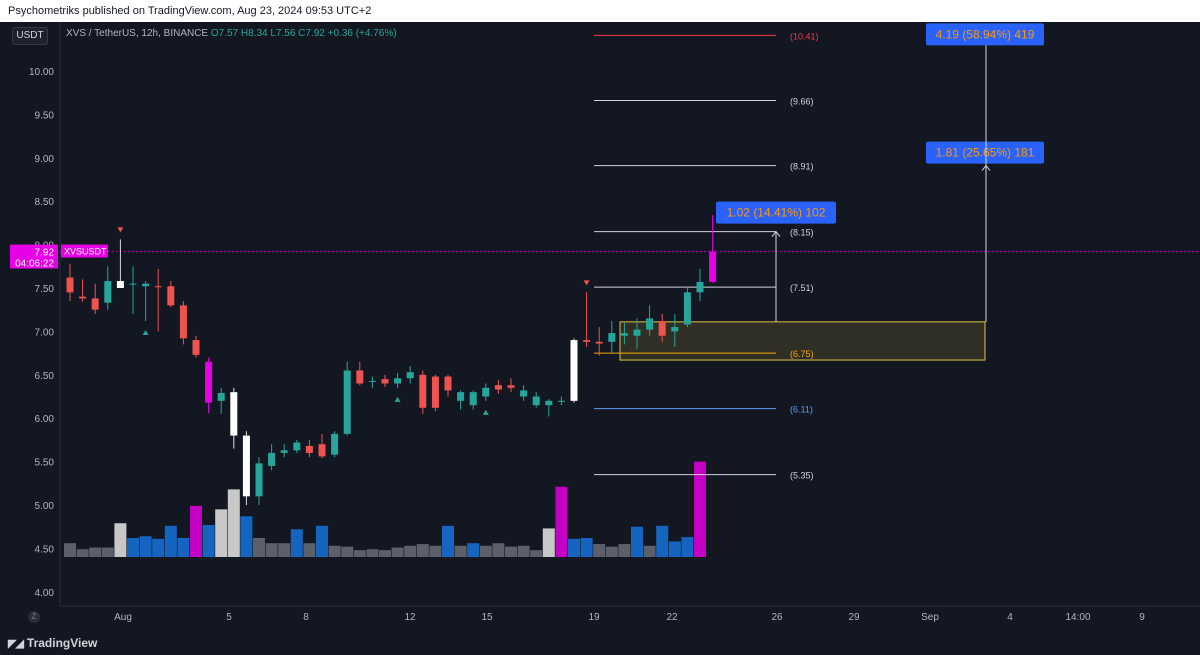 The image size is (1200, 655). I want to click on tradingview-logo: ◤◢ TradingView, so click(52, 643).